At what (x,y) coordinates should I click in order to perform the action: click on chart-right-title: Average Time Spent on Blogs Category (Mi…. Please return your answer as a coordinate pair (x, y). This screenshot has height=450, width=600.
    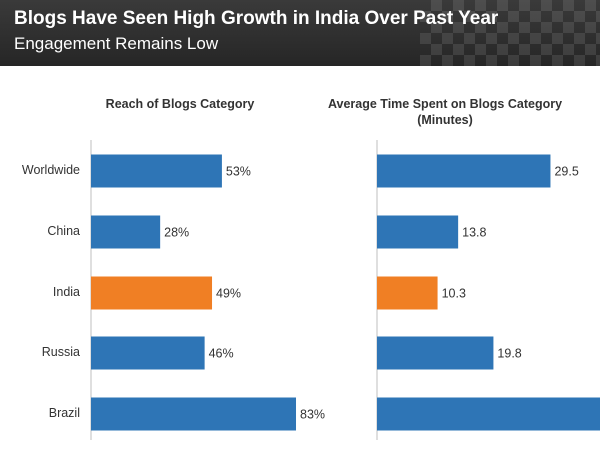
    Looking at the image, I should click on (445, 112).